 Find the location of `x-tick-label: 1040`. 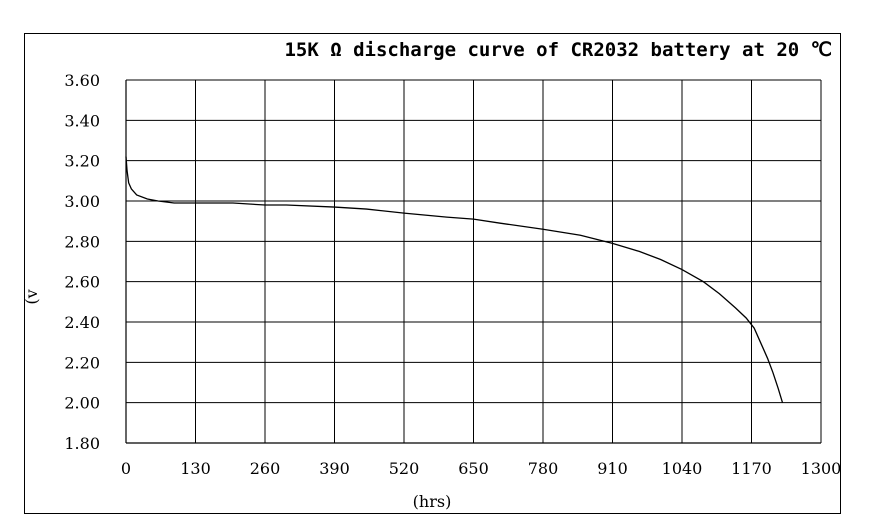

x-tick-label: 1040 is located at coordinates (682, 468).